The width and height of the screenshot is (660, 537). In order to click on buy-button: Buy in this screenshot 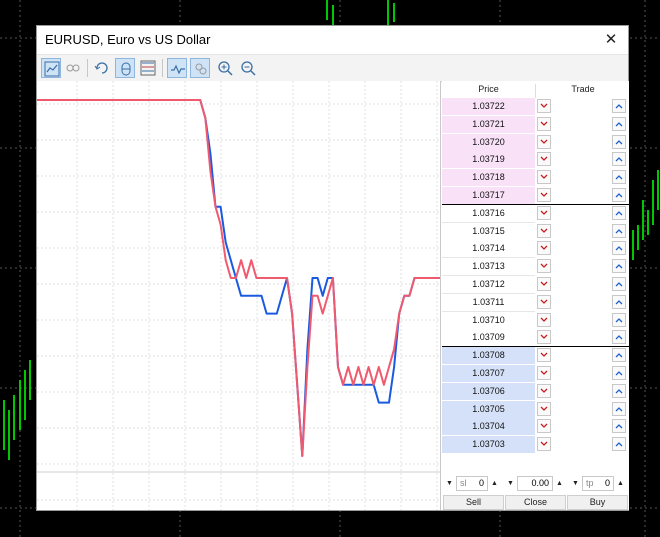, I will do `click(597, 502)`.